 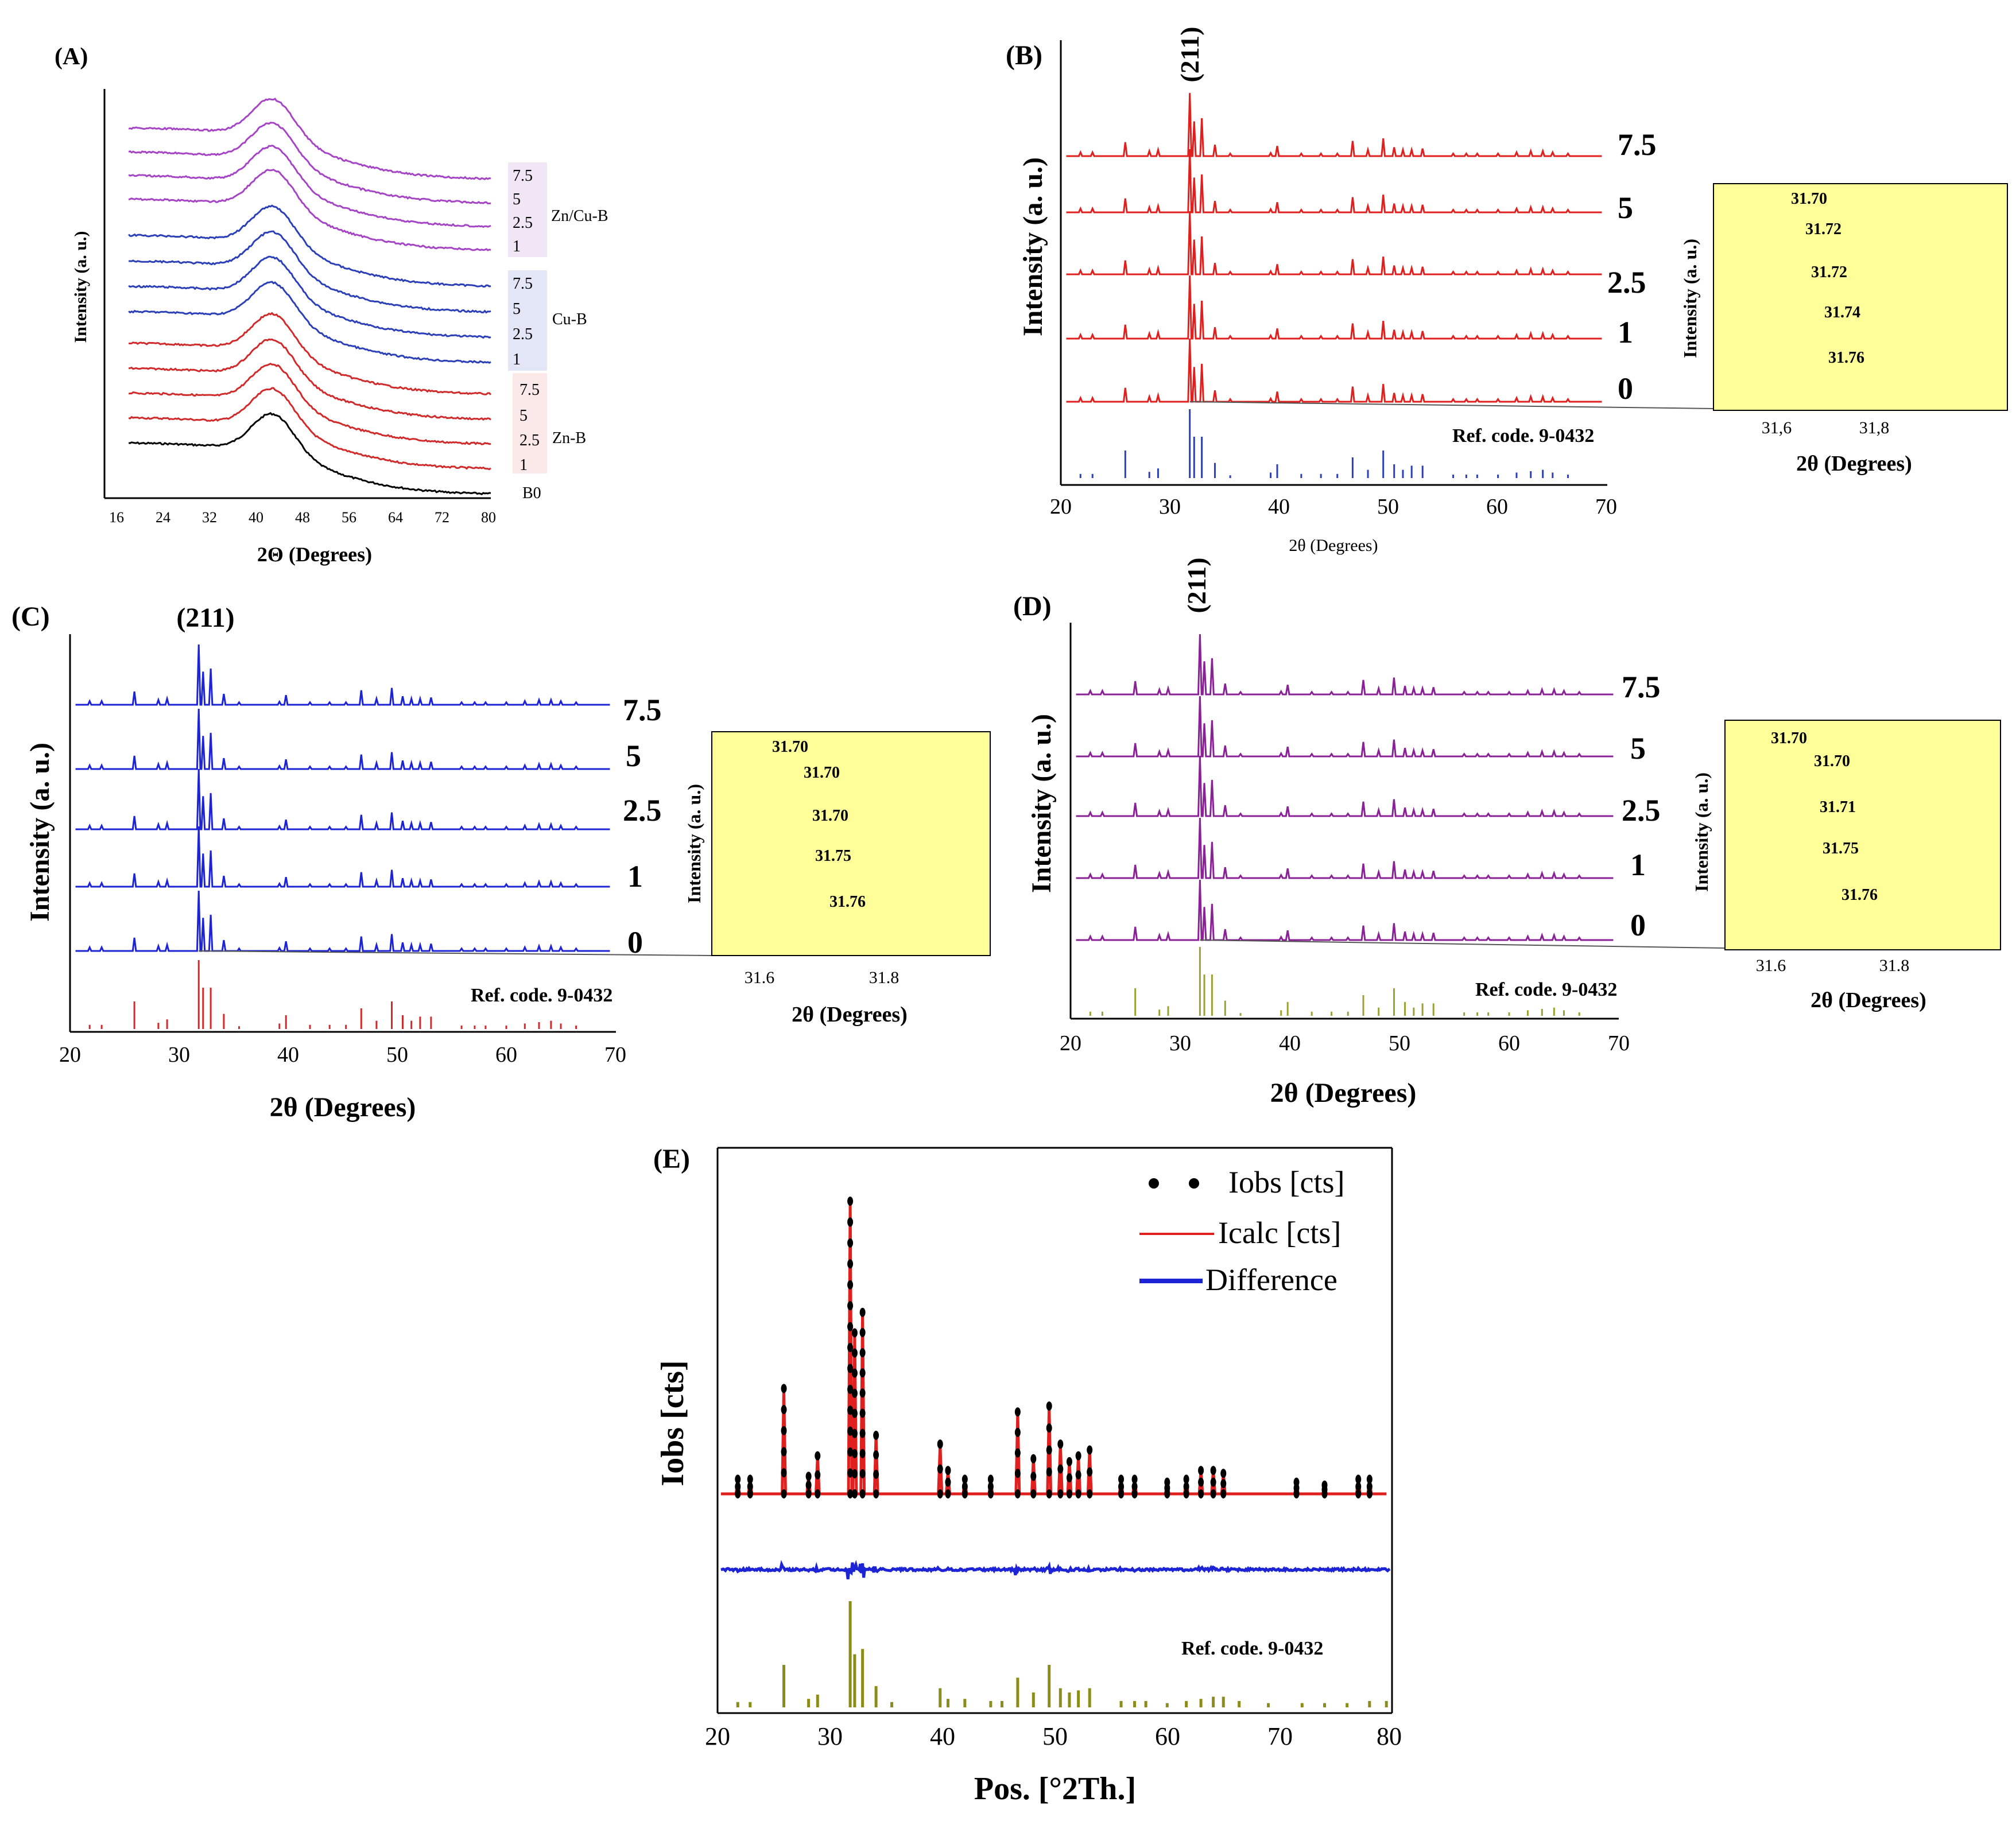 I want to click on panel-e-xtick: 20, so click(x=717, y=1736).